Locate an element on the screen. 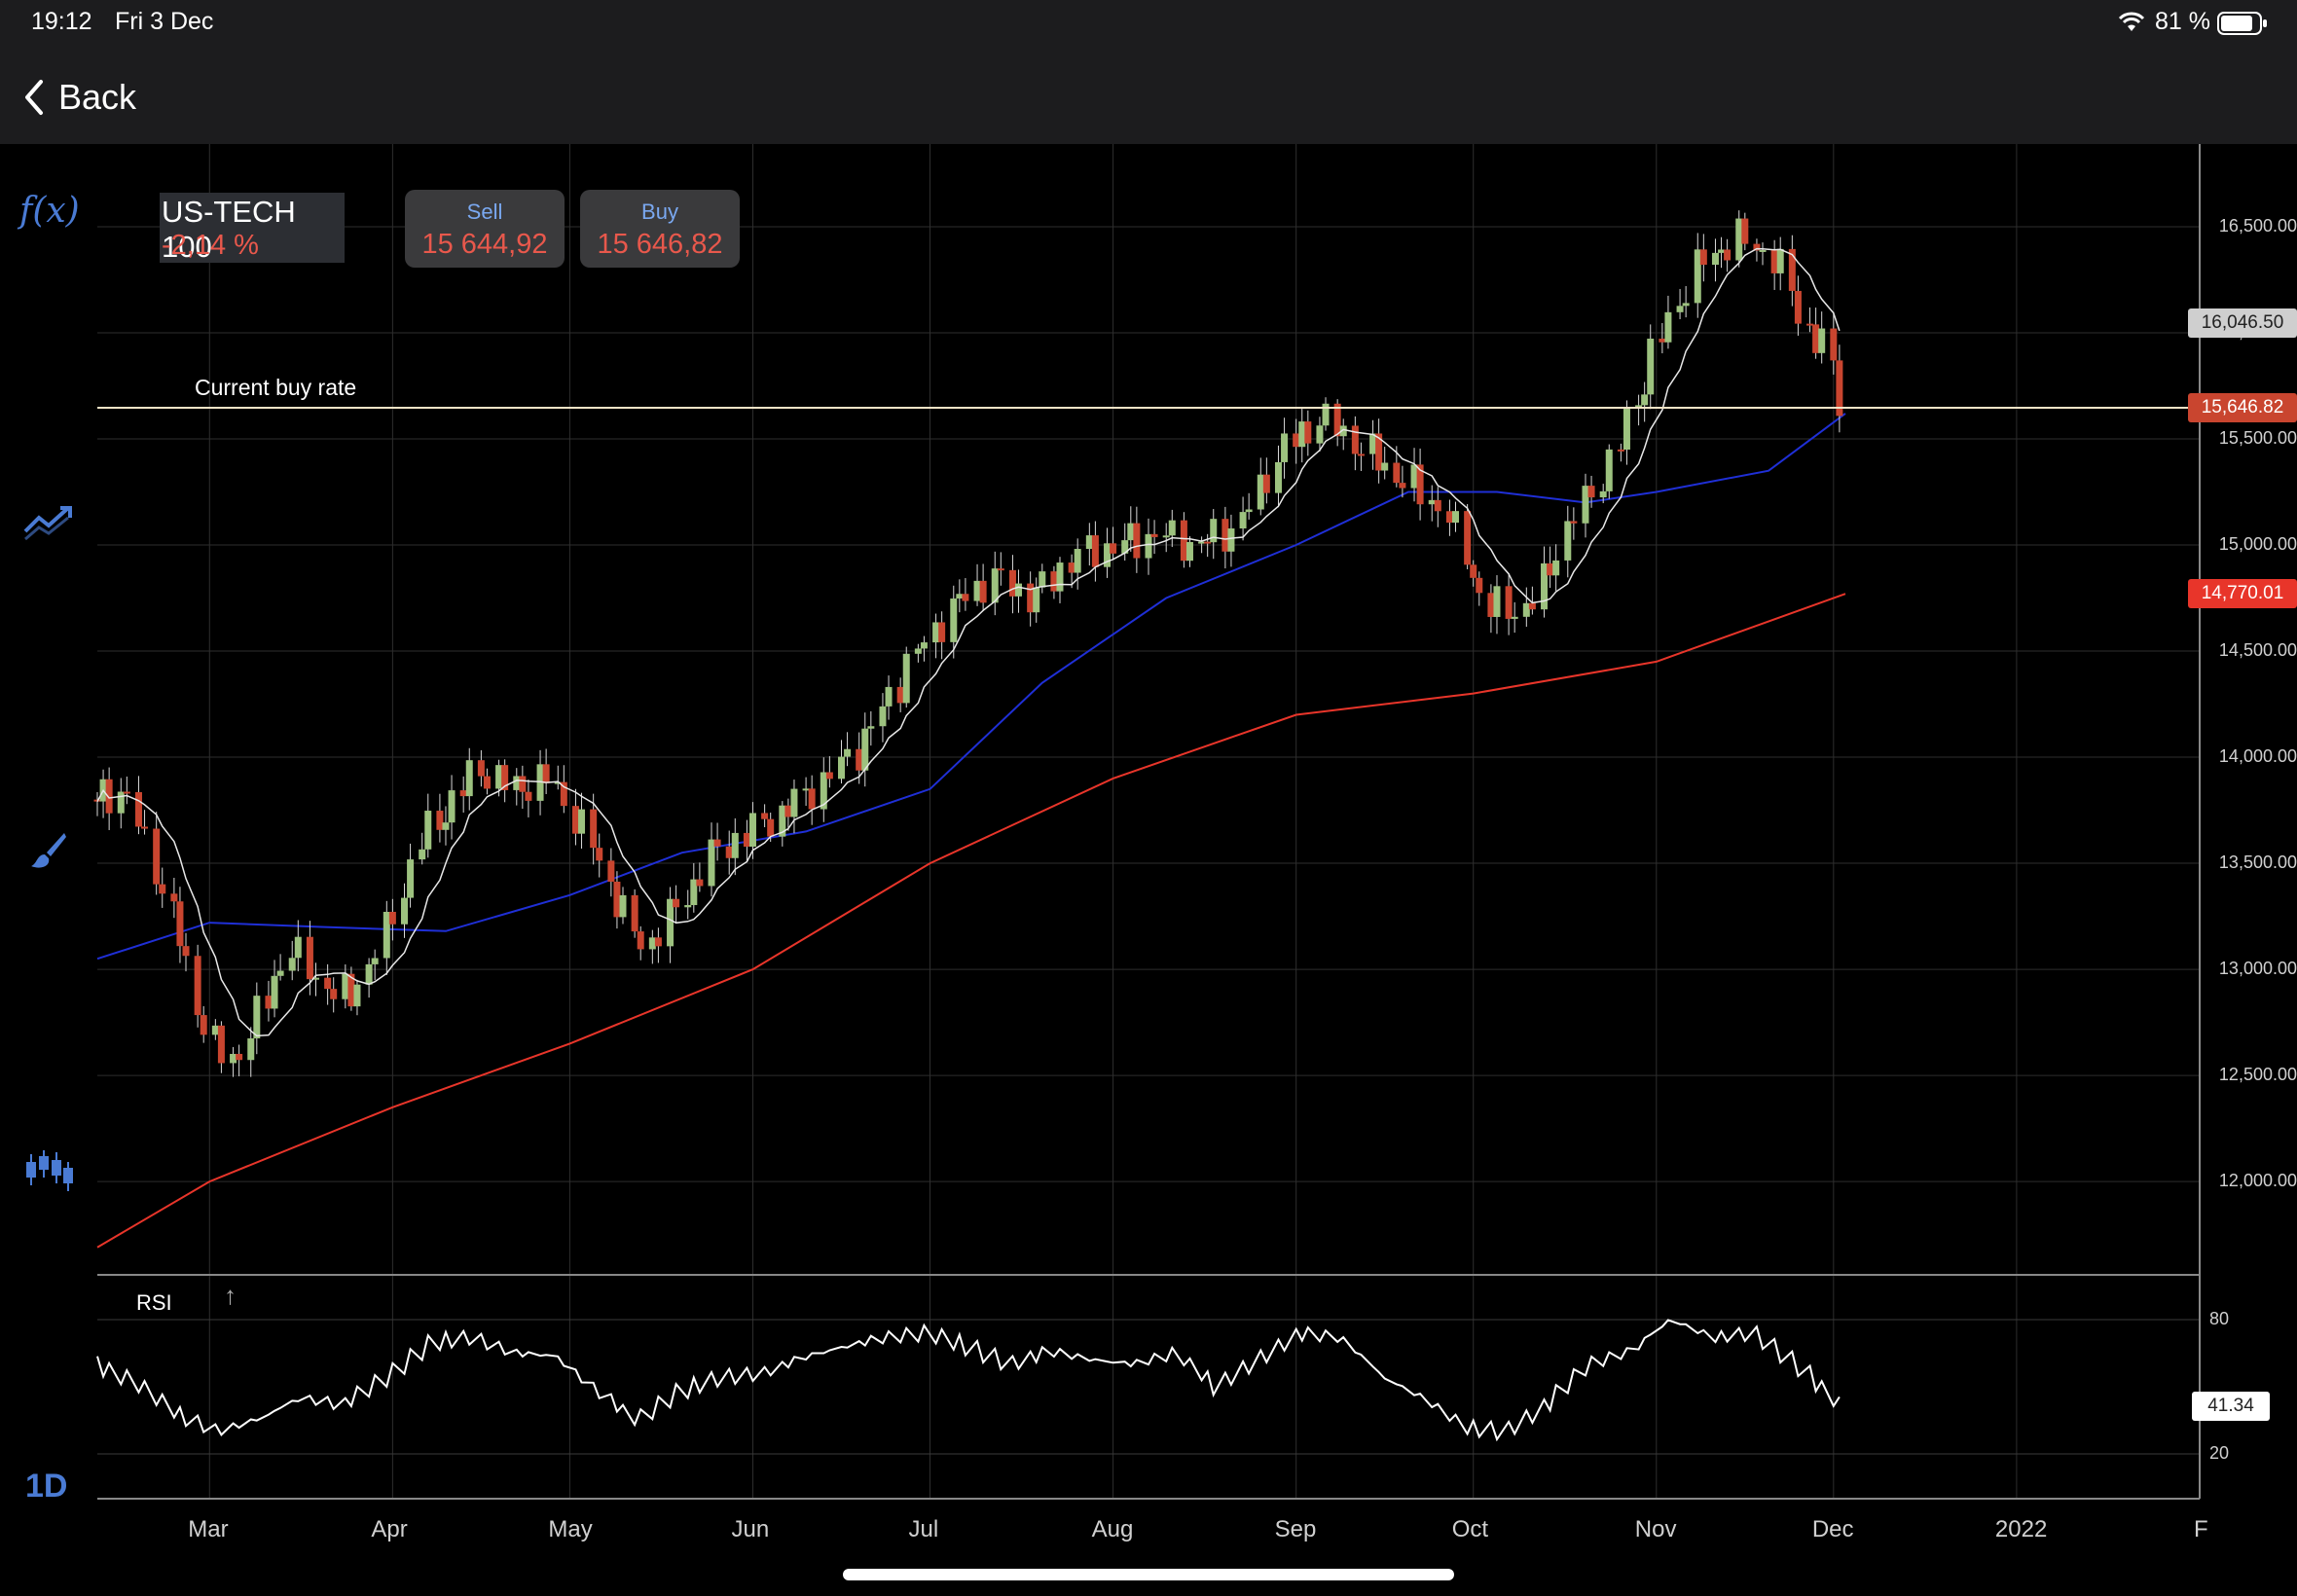 The width and height of the screenshot is (2297, 1596). back-button: Back is located at coordinates (78, 97).